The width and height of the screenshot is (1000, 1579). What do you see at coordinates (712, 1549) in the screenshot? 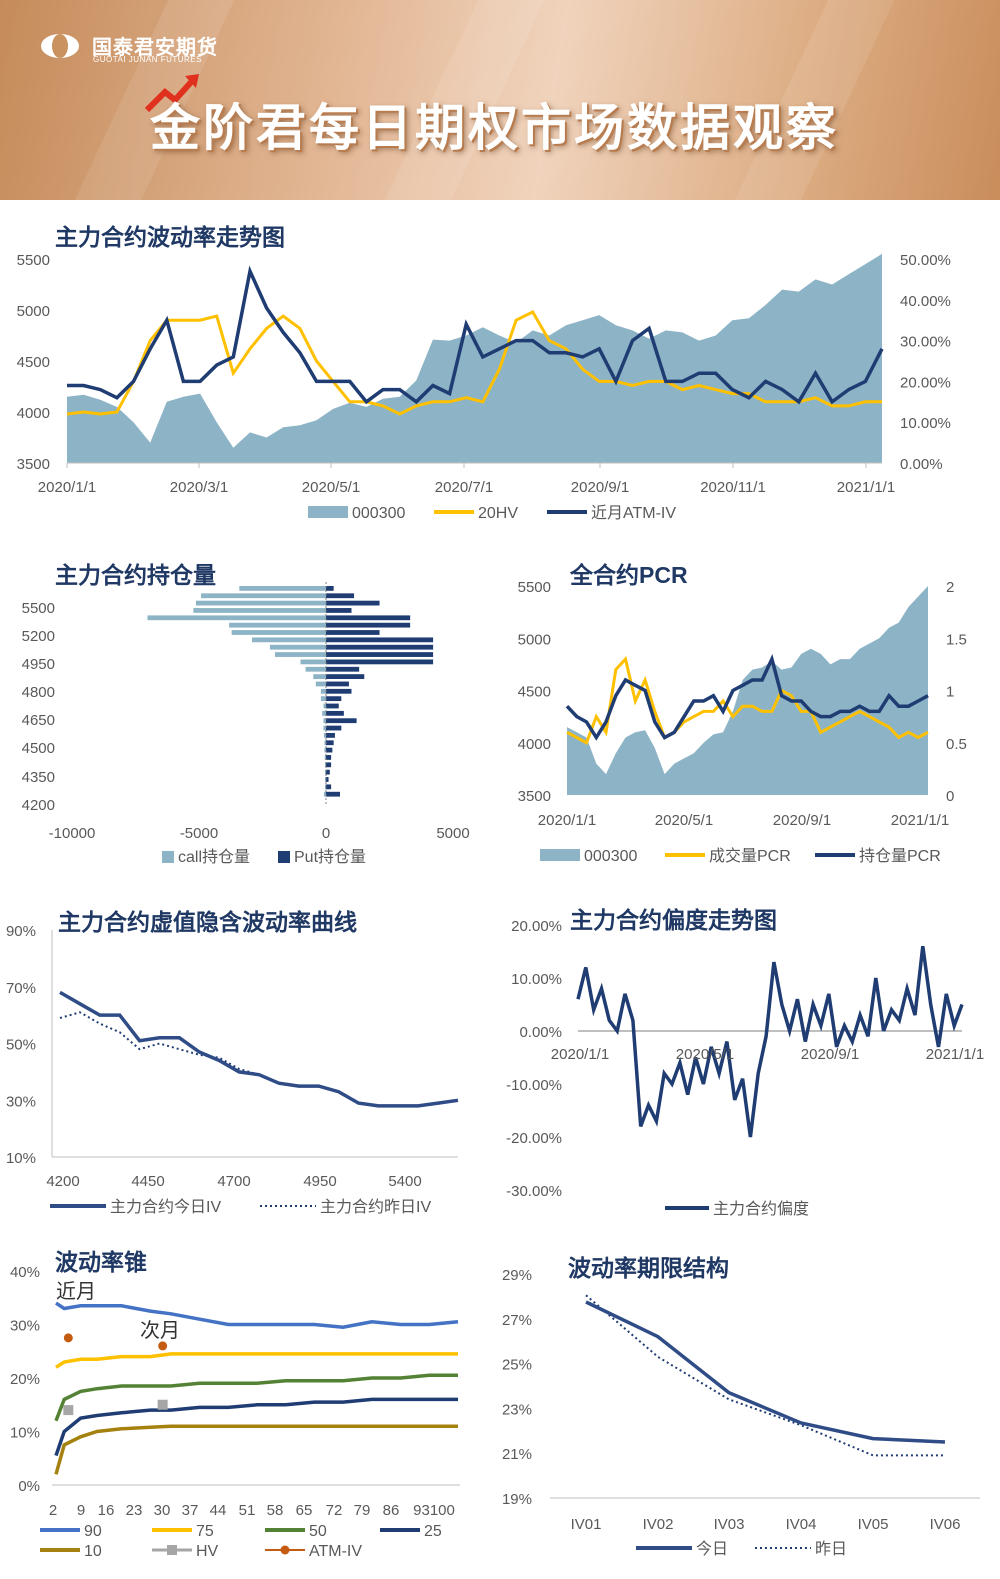
I see `term-today-legend-label: 今日` at bounding box center [712, 1549].